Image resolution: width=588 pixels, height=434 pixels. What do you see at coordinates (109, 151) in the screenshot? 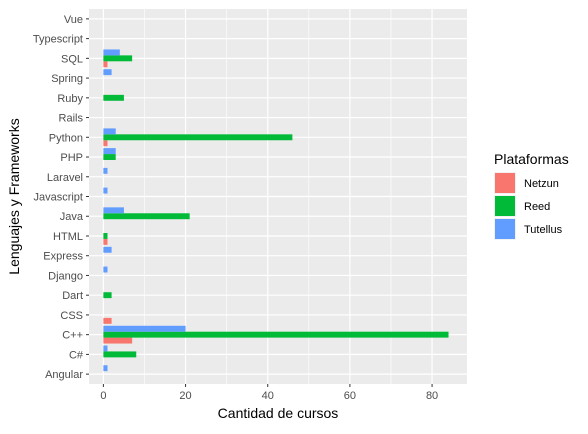
I see `bar-tutellus-php` at bounding box center [109, 151].